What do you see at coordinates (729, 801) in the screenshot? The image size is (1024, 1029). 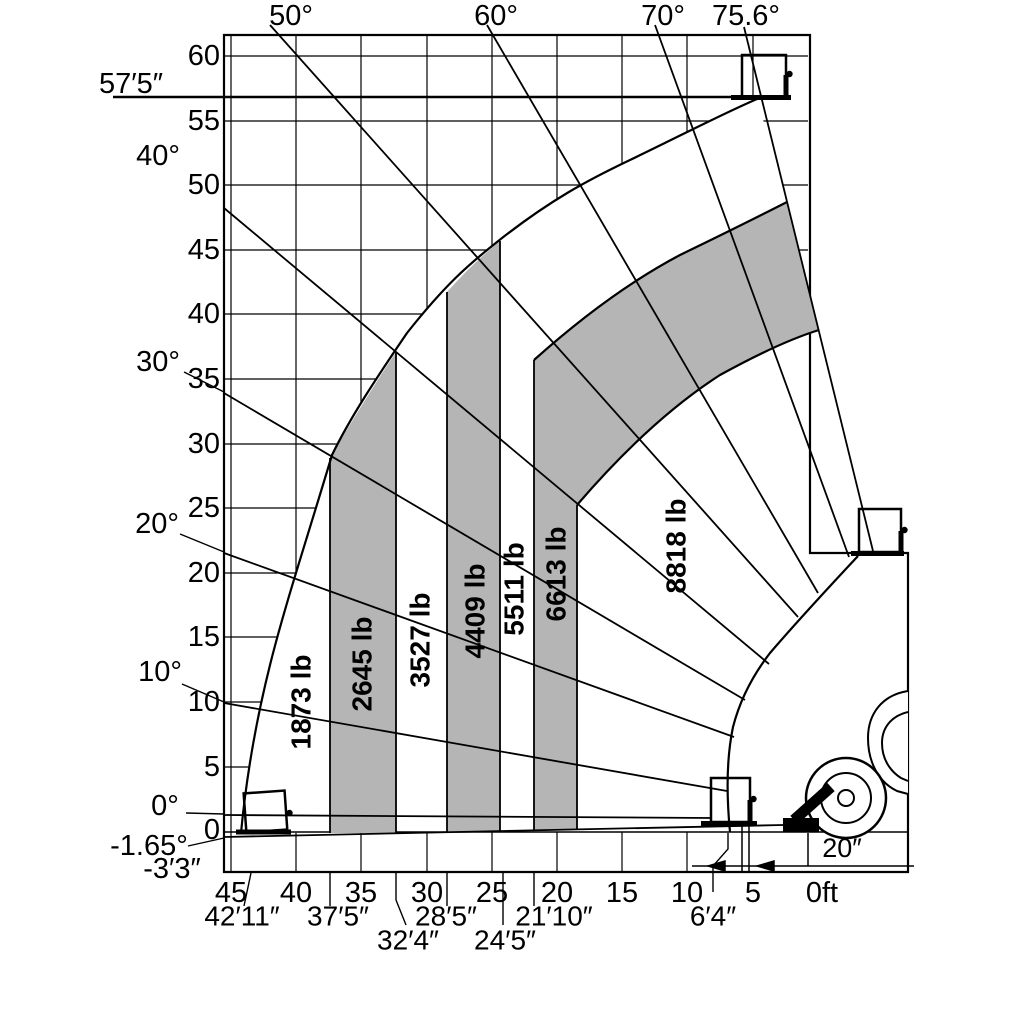 I see `fork-load-icon-bottom-center` at bounding box center [729, 801].